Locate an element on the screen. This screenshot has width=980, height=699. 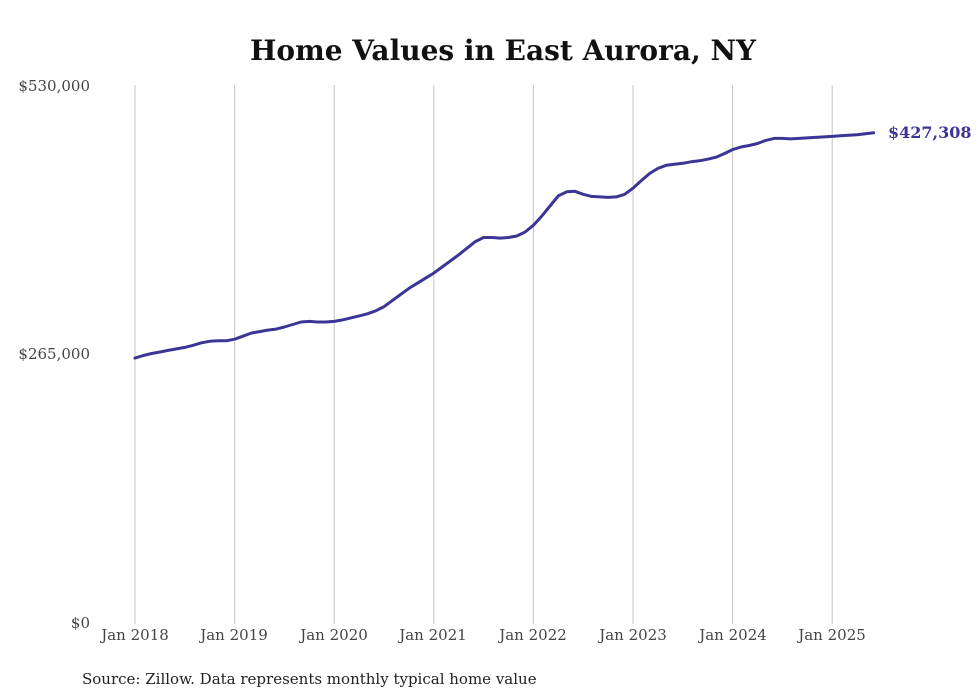
y-tick-label-mid: $265,000 is located at coordinates (54, 354).